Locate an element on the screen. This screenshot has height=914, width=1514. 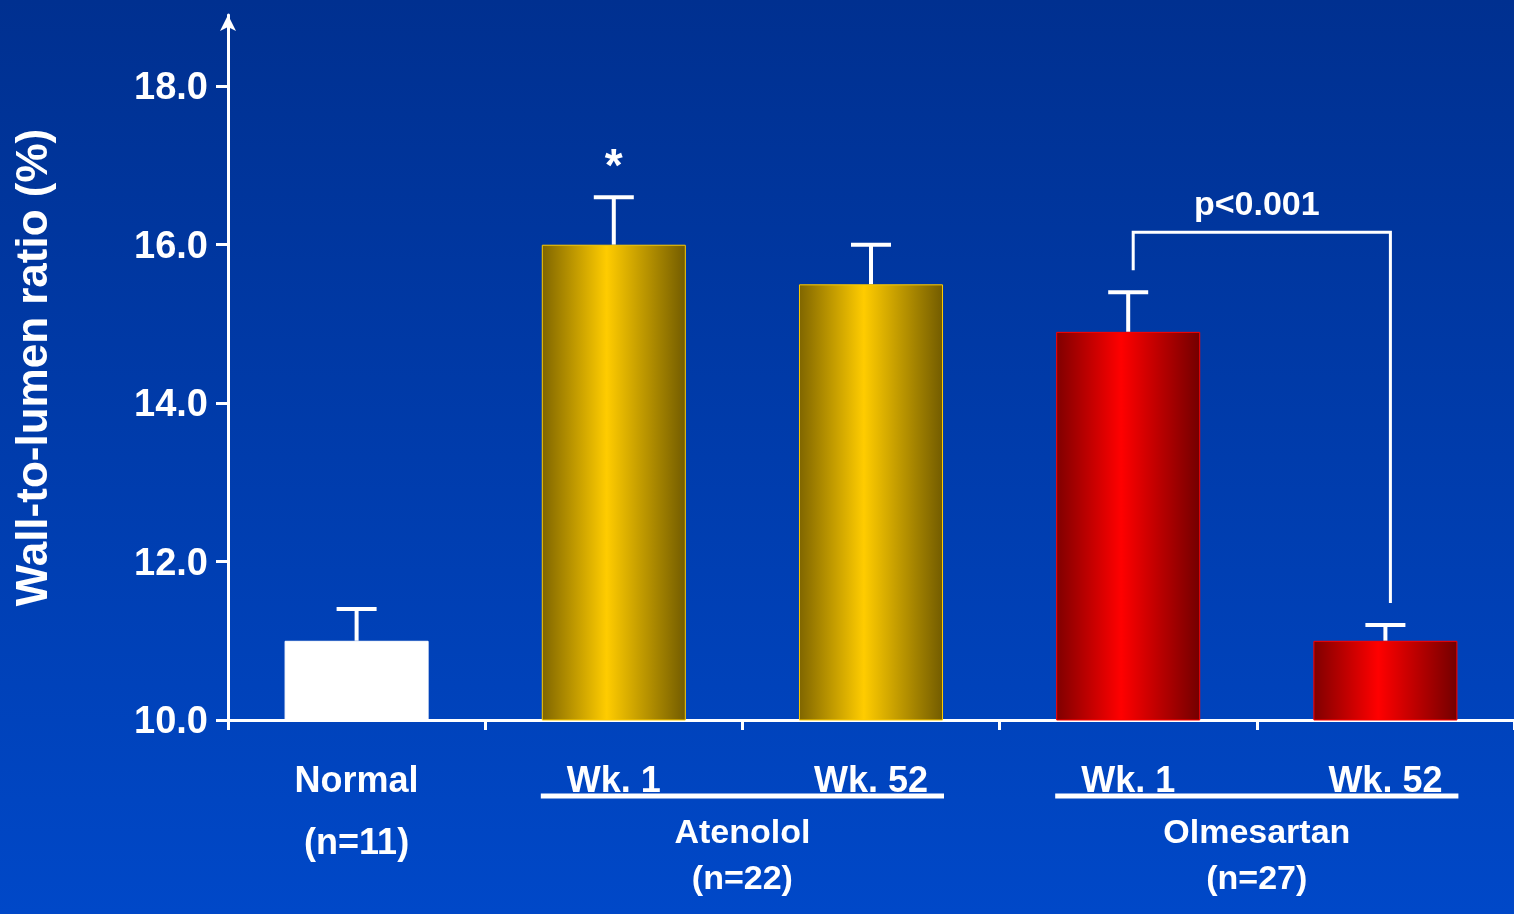
y-tick-label: 10.0 is located at coordinates (171, 720).